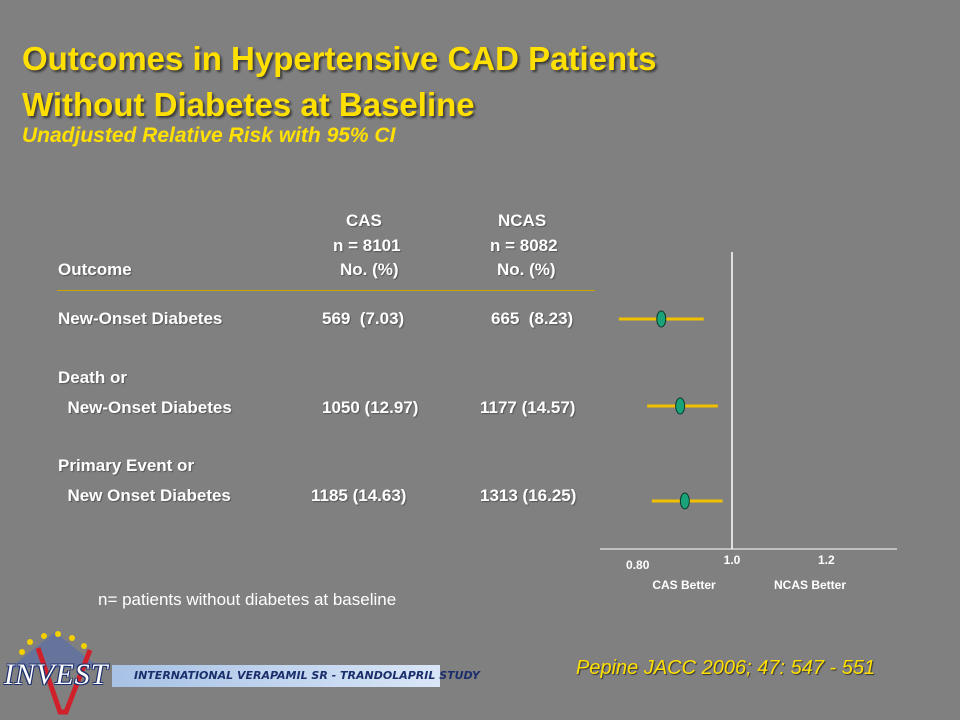 The height and width of the screenshot is (720, 960). Describe the element at coordinates (247, 599) in the screenshot. I see `footnote: n= patients without diabetes at baseline` at that location.